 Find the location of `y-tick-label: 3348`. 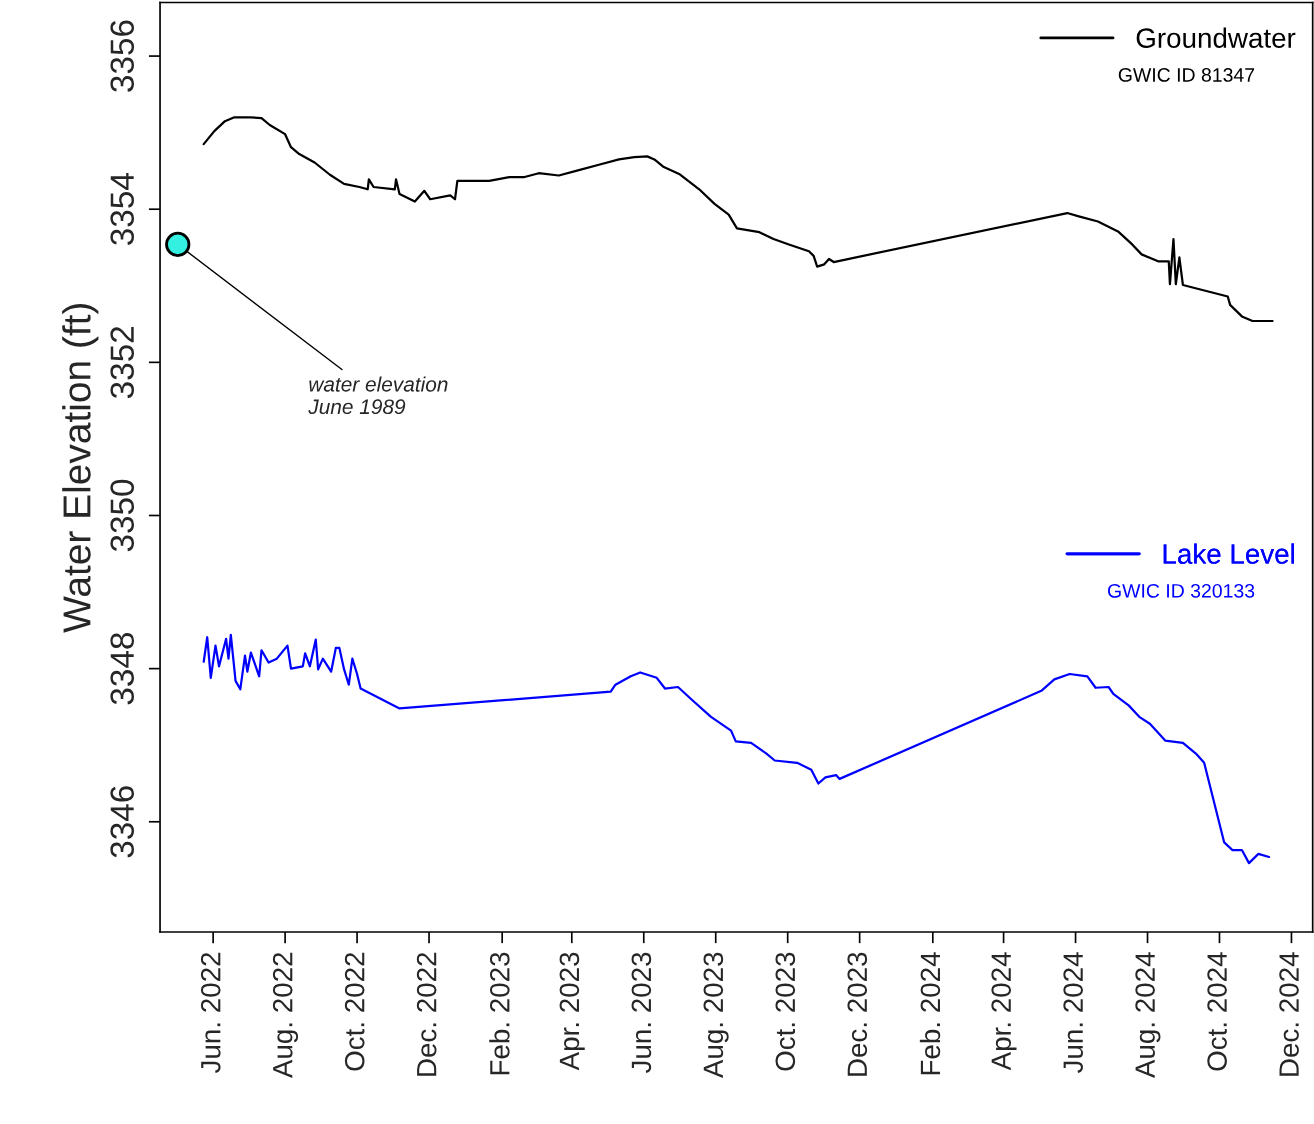

y-tick-label: 3348 is located at coordinates (122, 668).